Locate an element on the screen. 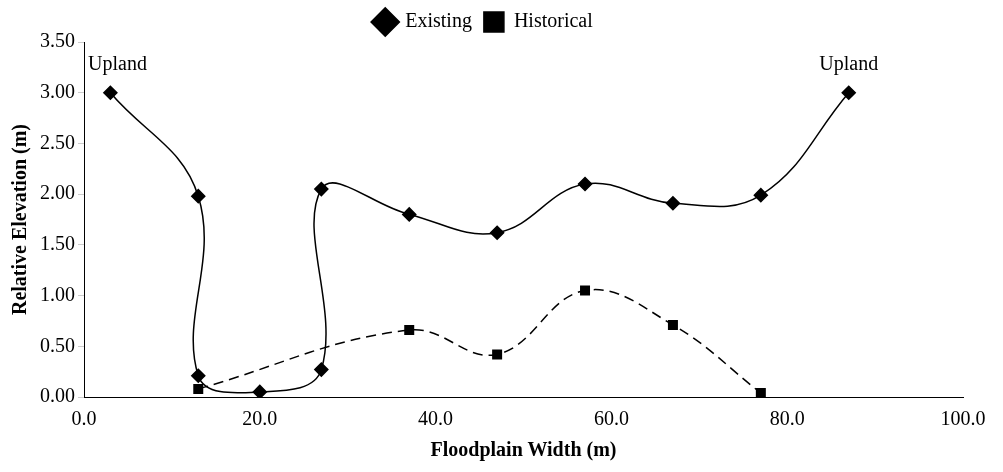 The image size is (1003, 472). x-tick-label: 0.0 is located at coordinates (84, 418).